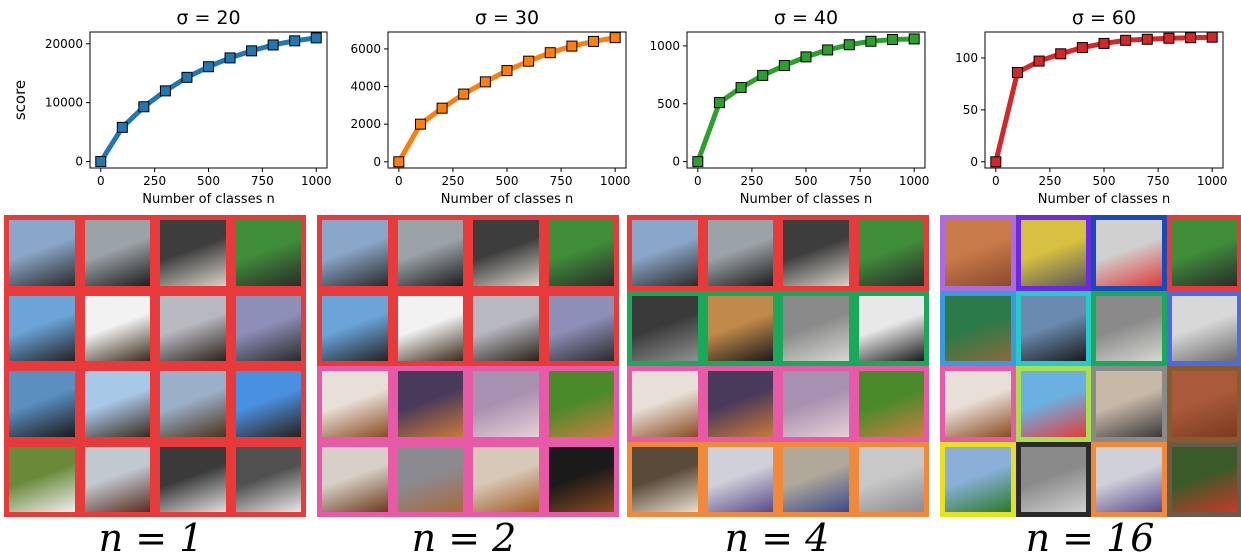 This screenshot has width=1241, height=560. Describe the element at coordinates (978, 480) in the screenshot. I see `green-tractor-photo` at that location.